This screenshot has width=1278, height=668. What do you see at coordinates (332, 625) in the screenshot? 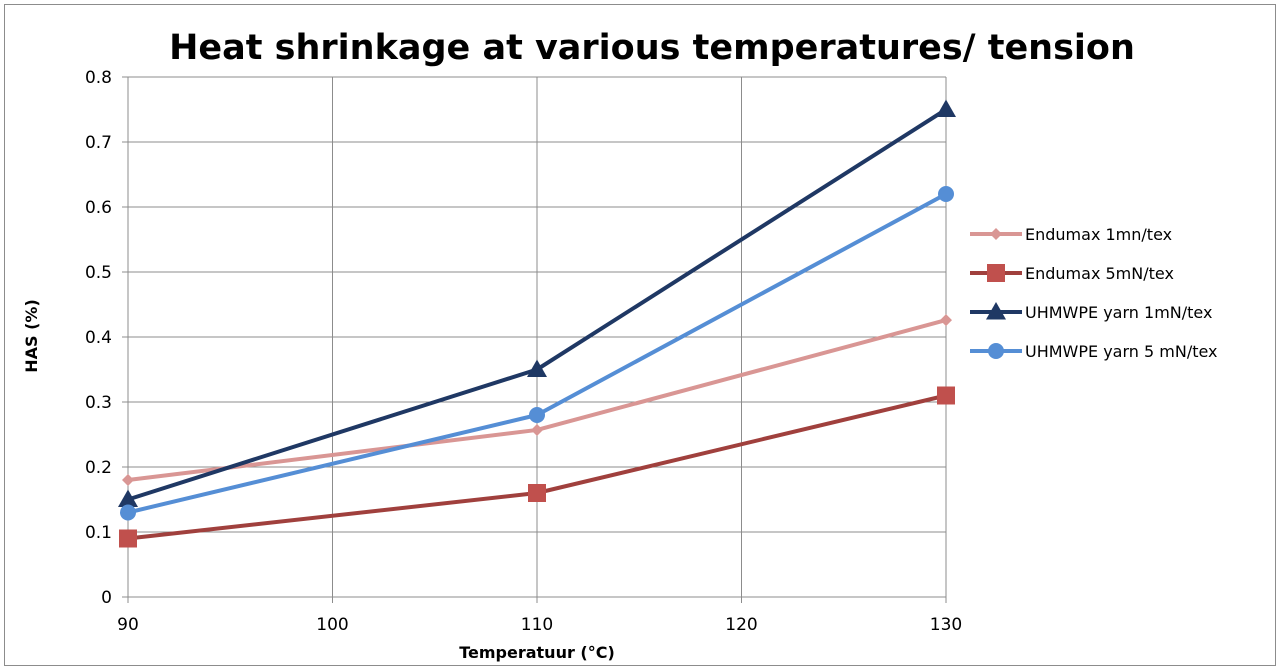
I see `x-tick-label: 100` at bounding box center [332, 625].